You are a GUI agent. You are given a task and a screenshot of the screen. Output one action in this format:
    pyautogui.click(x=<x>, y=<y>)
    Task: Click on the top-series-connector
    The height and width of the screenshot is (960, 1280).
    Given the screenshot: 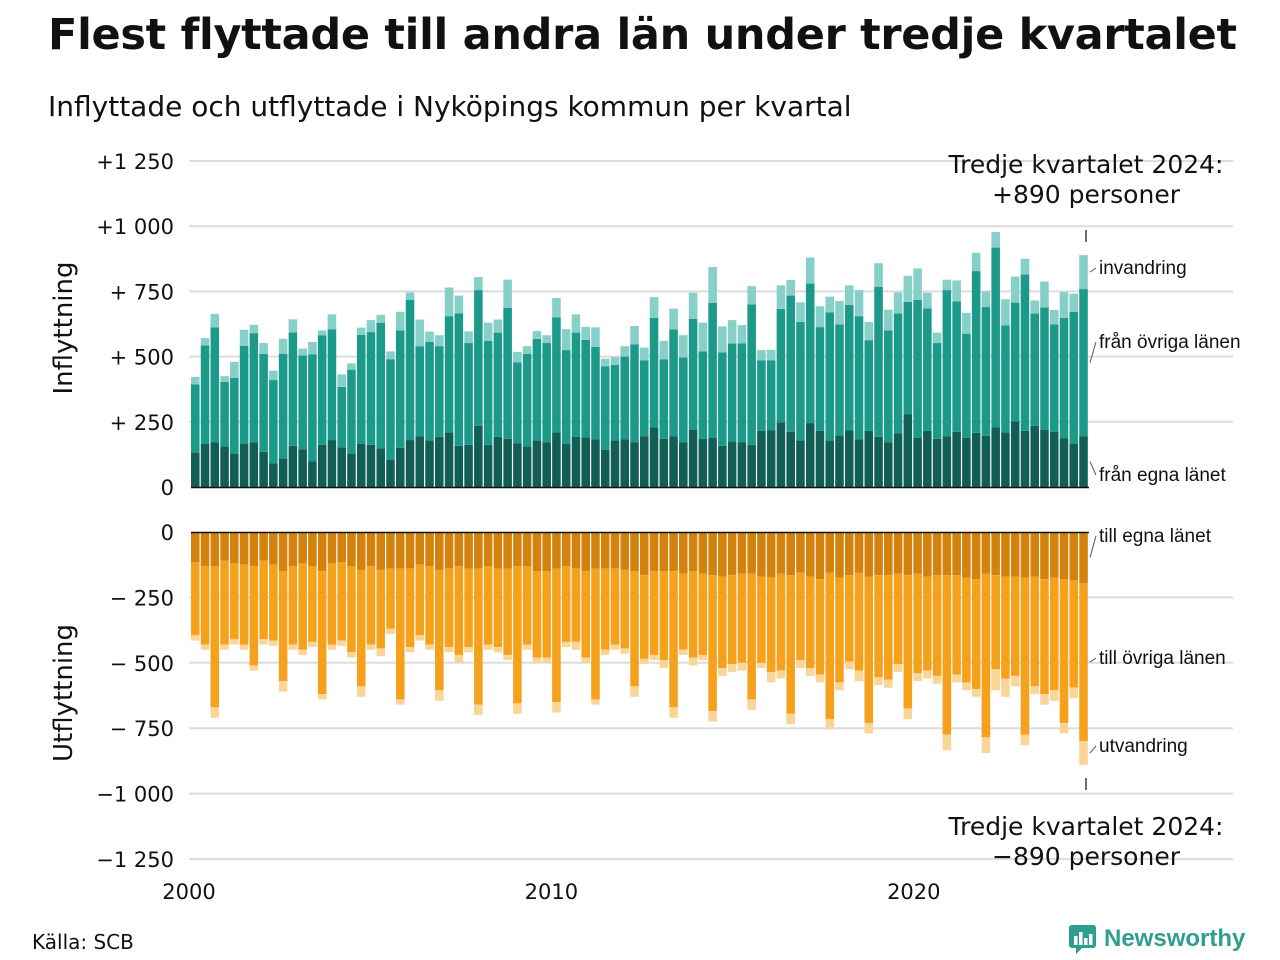 What is the action you would take?
    pyautogui.click(x=1093, y=468)
    